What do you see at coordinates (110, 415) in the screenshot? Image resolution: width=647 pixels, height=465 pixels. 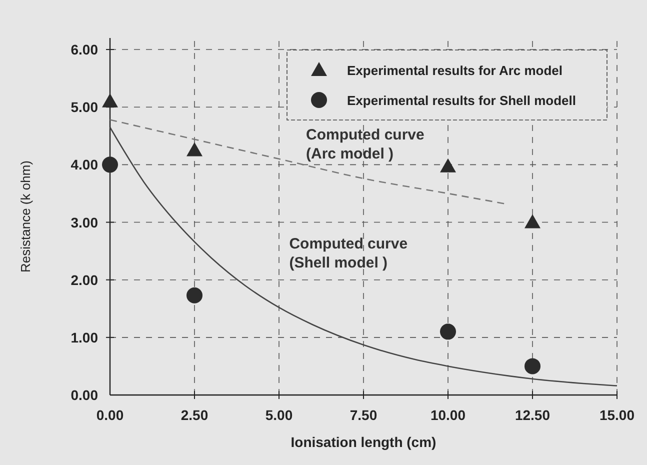 I see `x-tick-label: 0.00` at bounding box center [110, 415].